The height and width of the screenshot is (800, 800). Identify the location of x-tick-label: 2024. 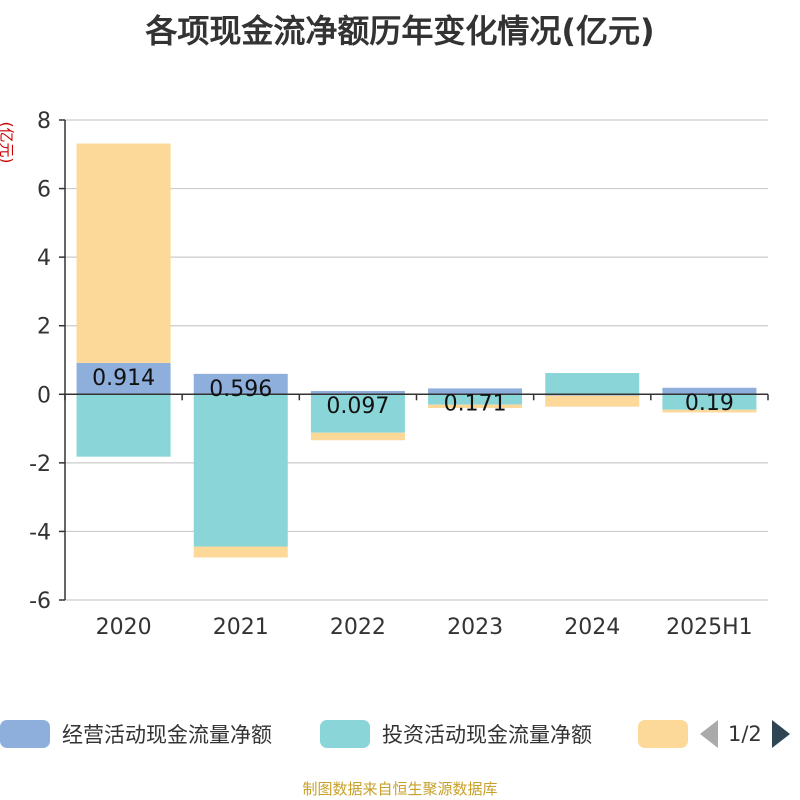
(592, 627).